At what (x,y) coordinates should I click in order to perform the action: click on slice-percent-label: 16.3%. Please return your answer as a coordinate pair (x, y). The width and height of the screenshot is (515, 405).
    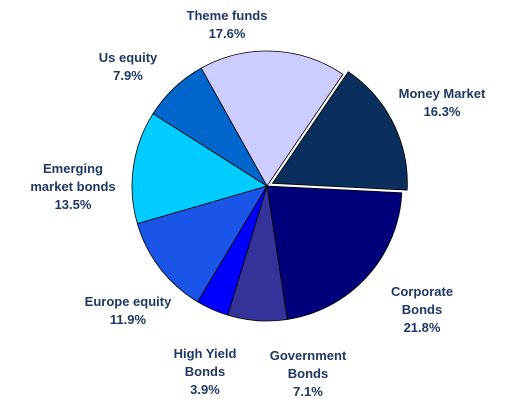
    Looking at the image, I should click on (442, 111).